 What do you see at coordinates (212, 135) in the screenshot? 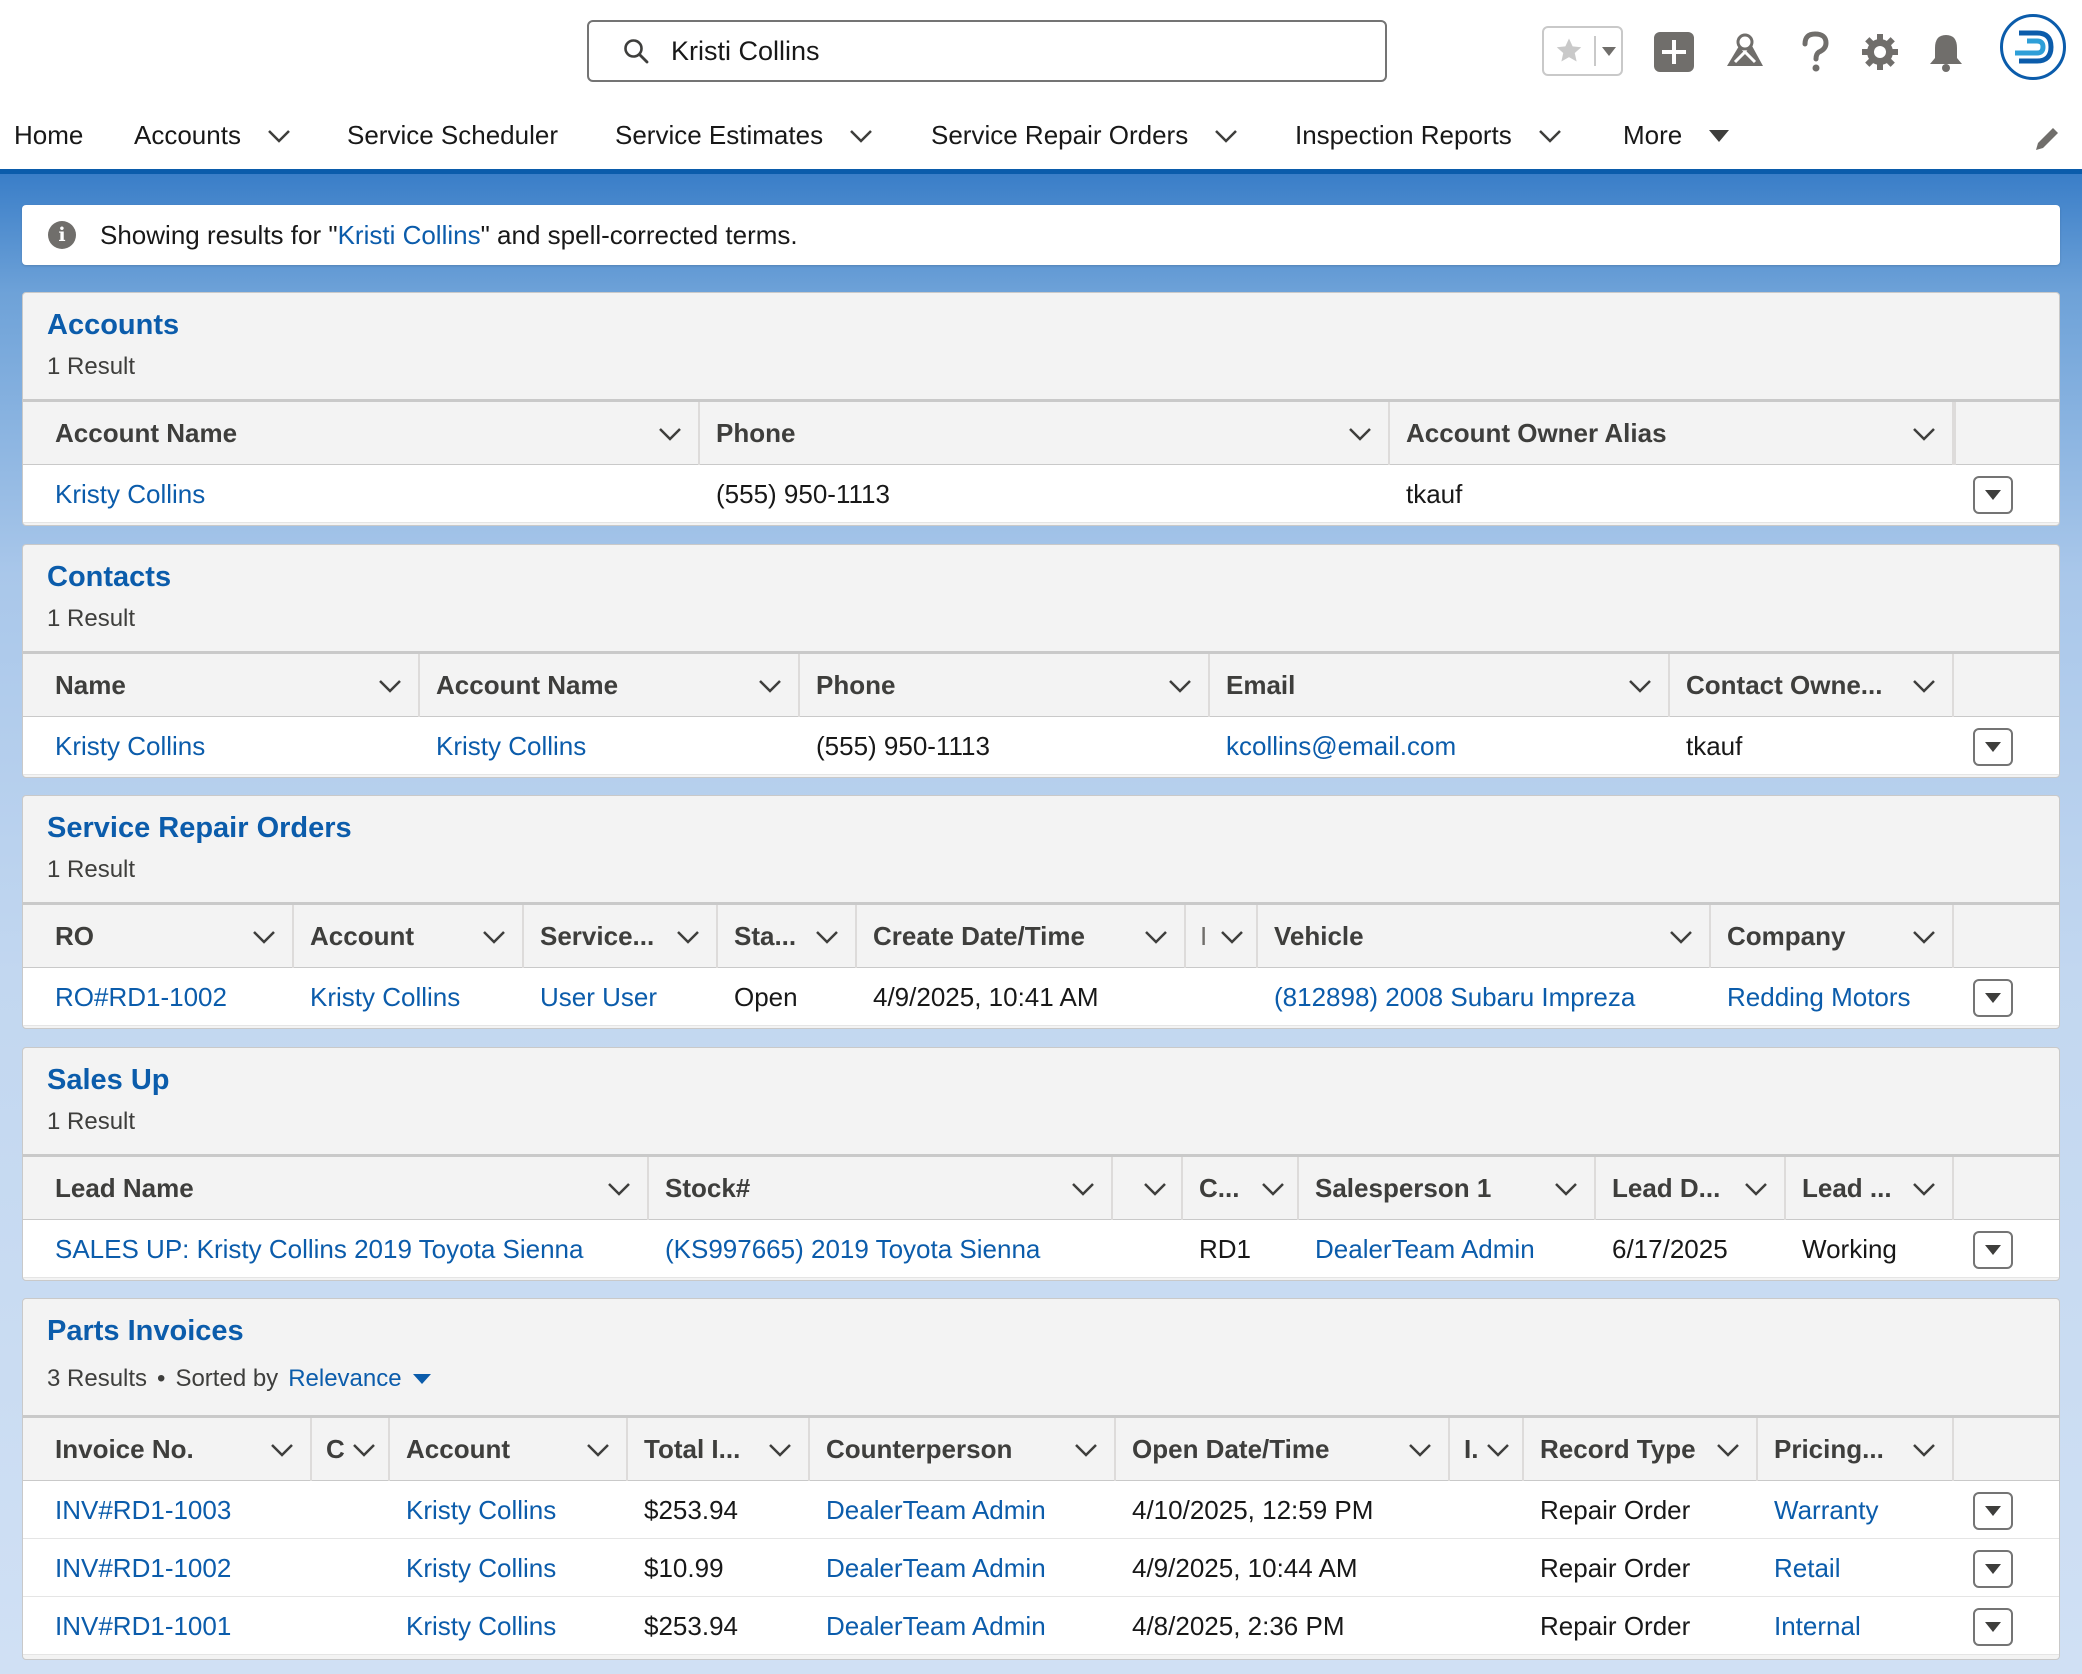
I see `nav-tab-accounts: Accounts` at bounding box center [212, 135].